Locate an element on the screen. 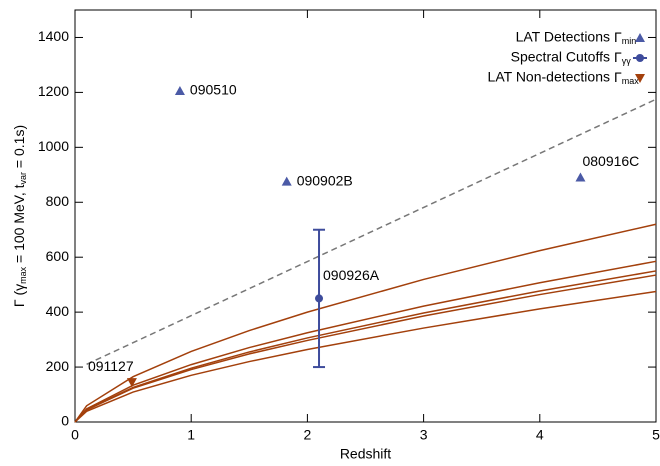  y-tick-label: 200 is located at coordinates (58, 366).